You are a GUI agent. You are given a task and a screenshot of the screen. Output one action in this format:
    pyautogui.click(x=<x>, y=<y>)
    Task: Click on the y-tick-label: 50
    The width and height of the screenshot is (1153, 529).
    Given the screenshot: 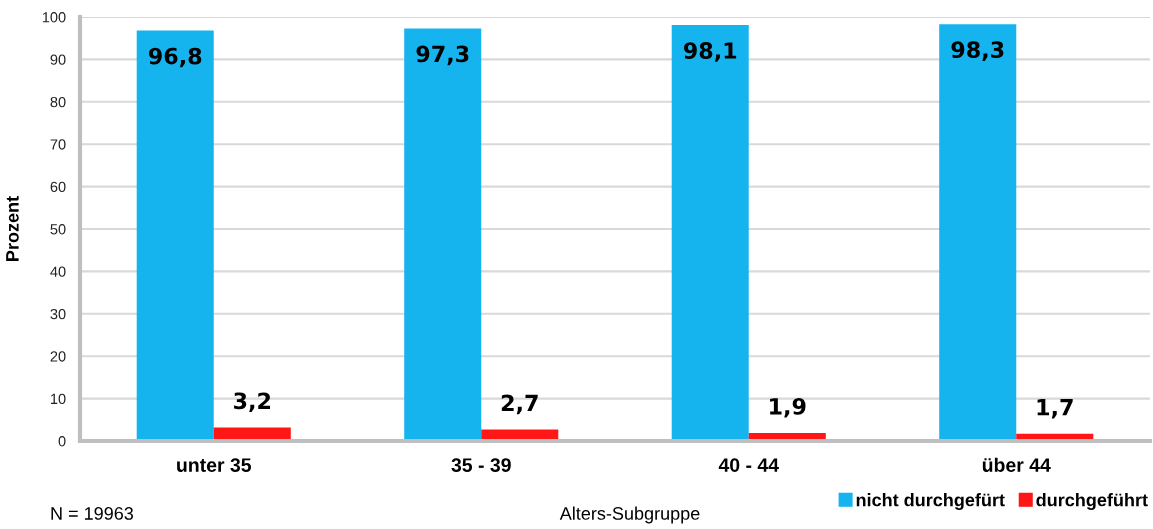 What is the action you would take?
    pyautogui.click(x=58, y=229)
    